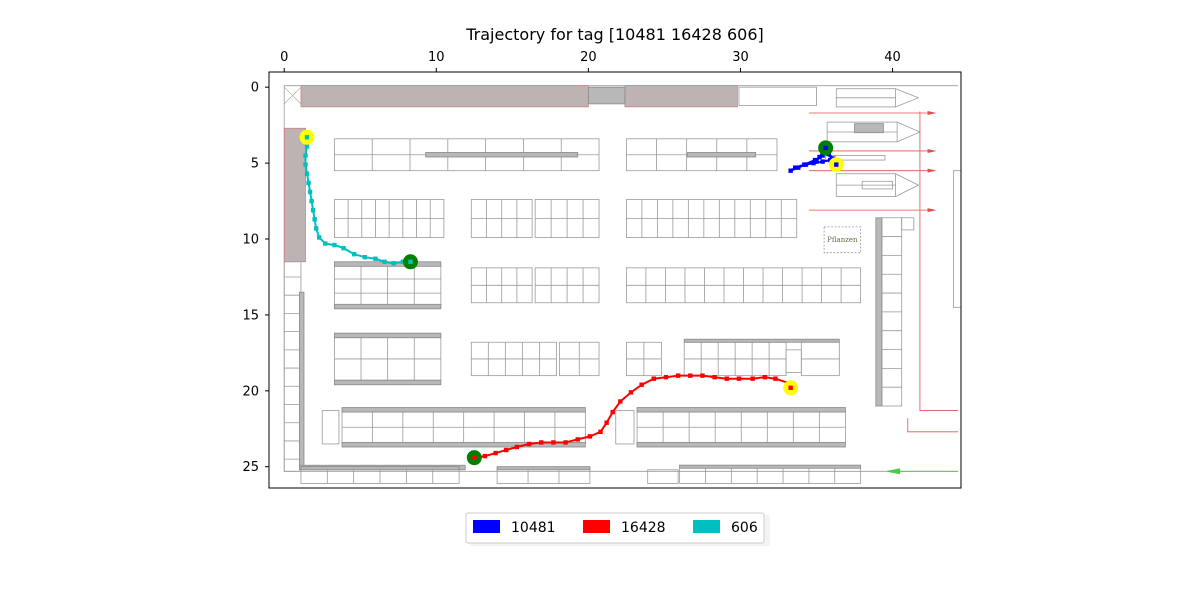  What do you see at coordinates (908, 224) in the screenshot?
I see `shelf-right-small` at bounding box center [908, 224].